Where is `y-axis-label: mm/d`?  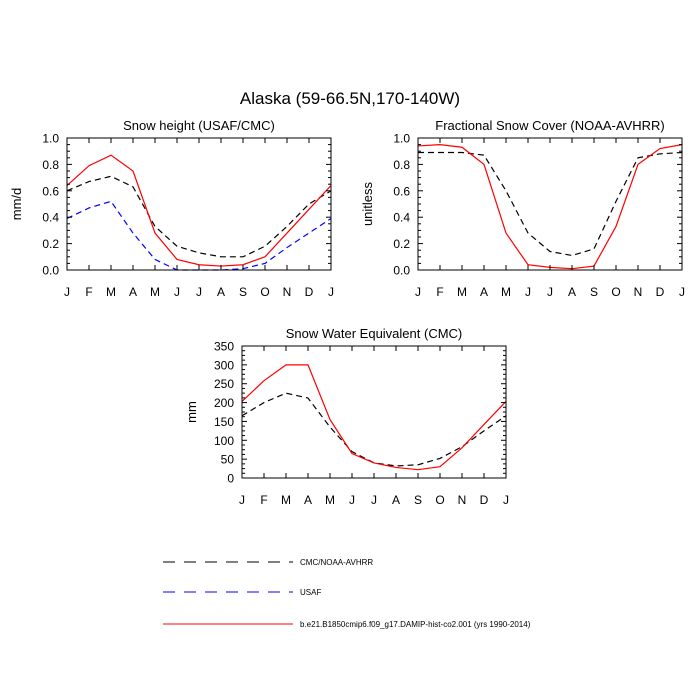 y-axis-label: mm/d is located at coordinates (16, 204).